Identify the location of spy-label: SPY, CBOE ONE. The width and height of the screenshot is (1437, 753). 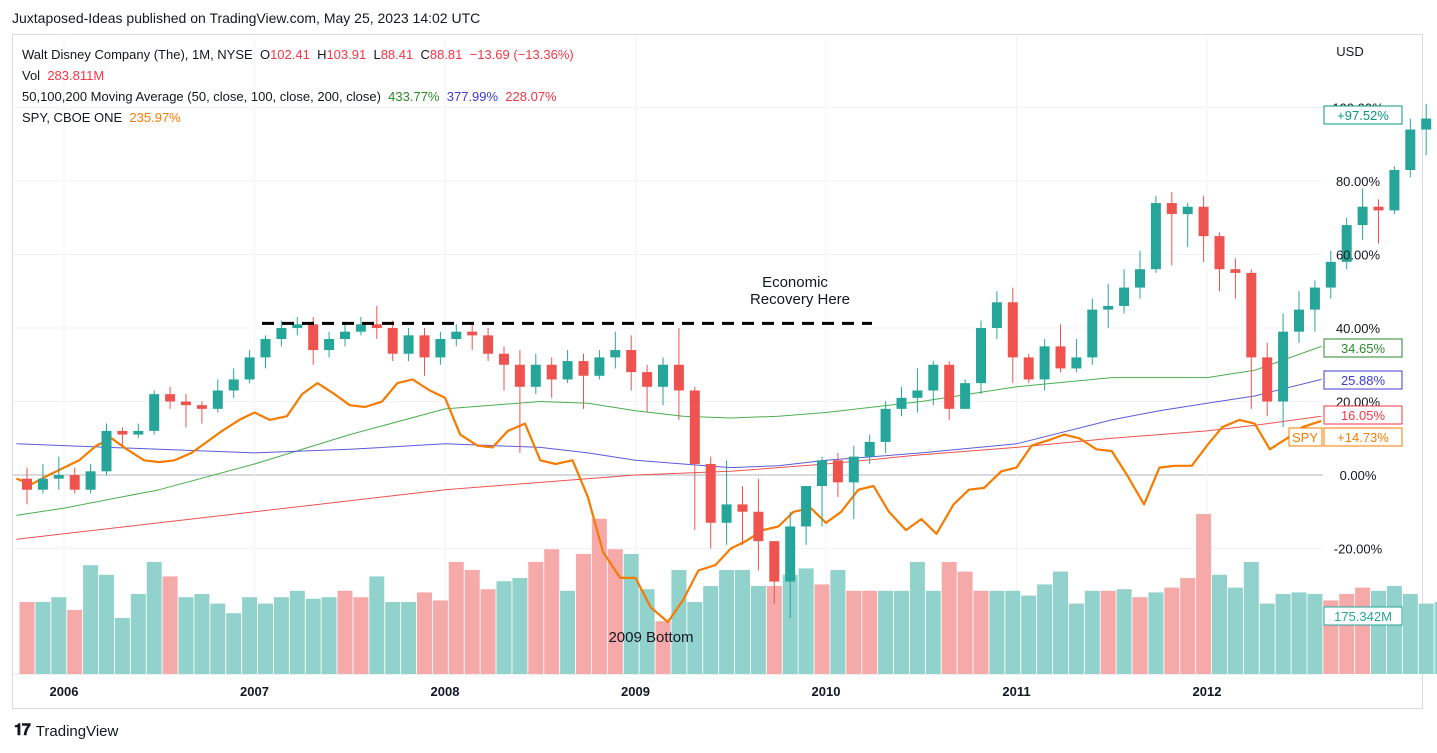
(72, 117).